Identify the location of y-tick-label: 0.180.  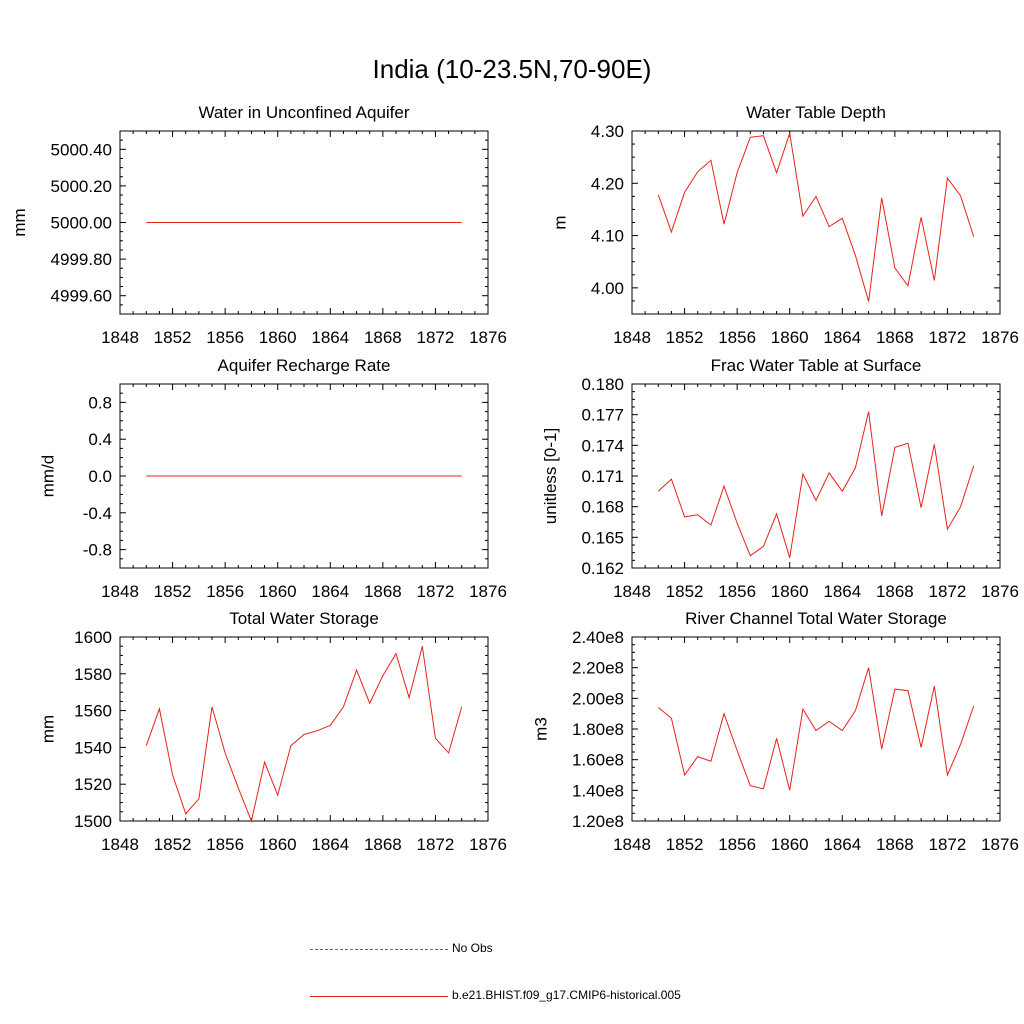
(602, 384).